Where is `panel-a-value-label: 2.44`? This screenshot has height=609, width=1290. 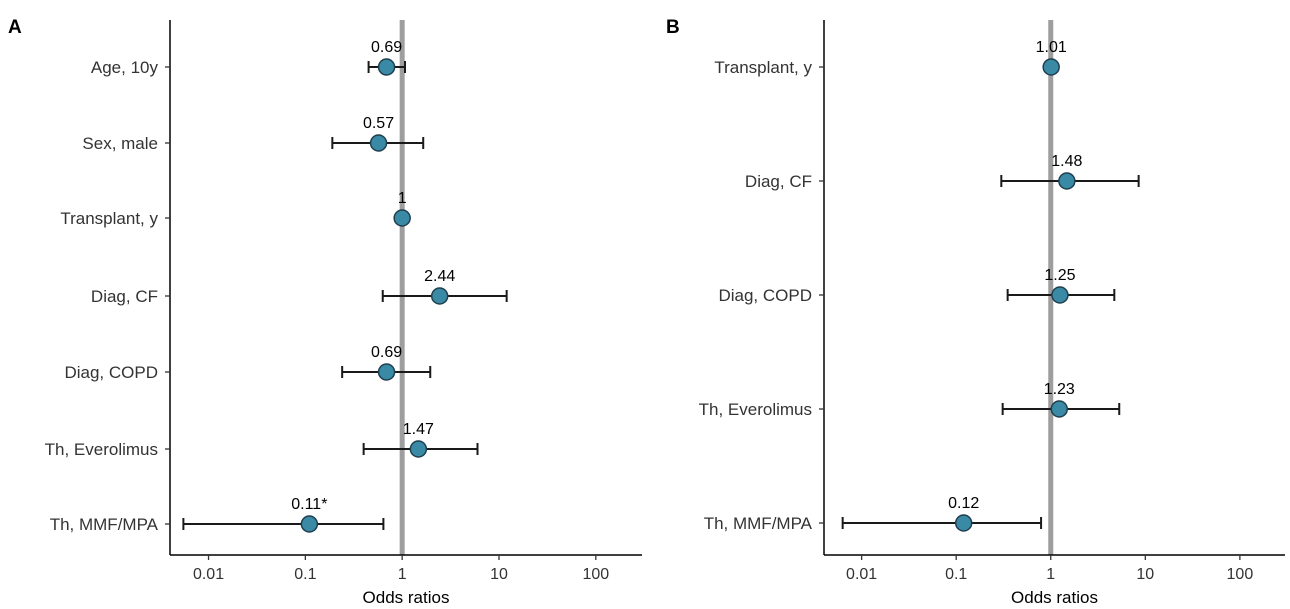
panel-a-value-label: 2.44 is located at coordinates (439, 276).